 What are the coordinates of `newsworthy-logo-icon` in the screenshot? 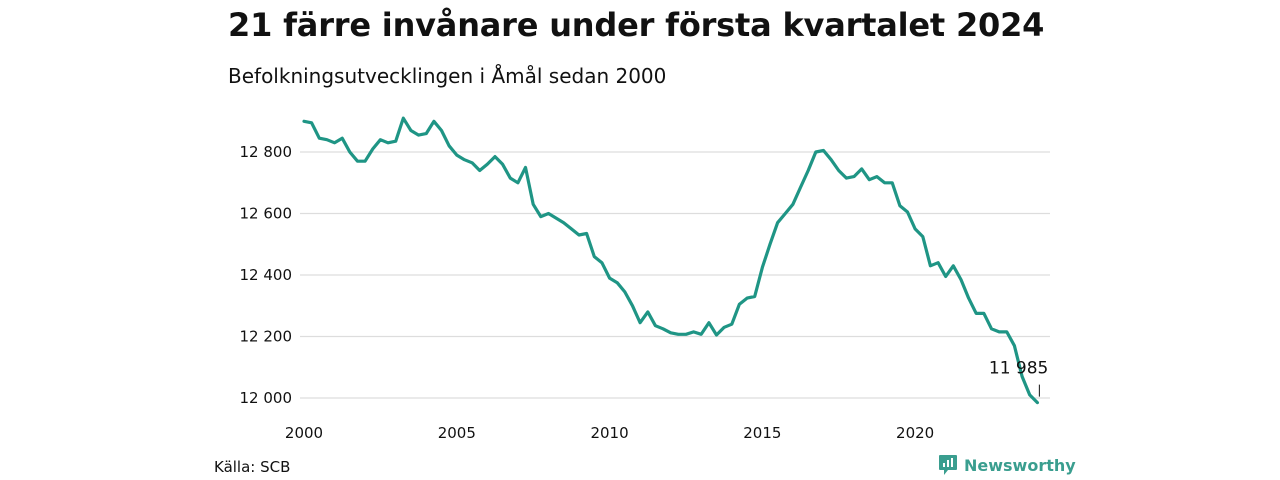 It's located at (948, 465).